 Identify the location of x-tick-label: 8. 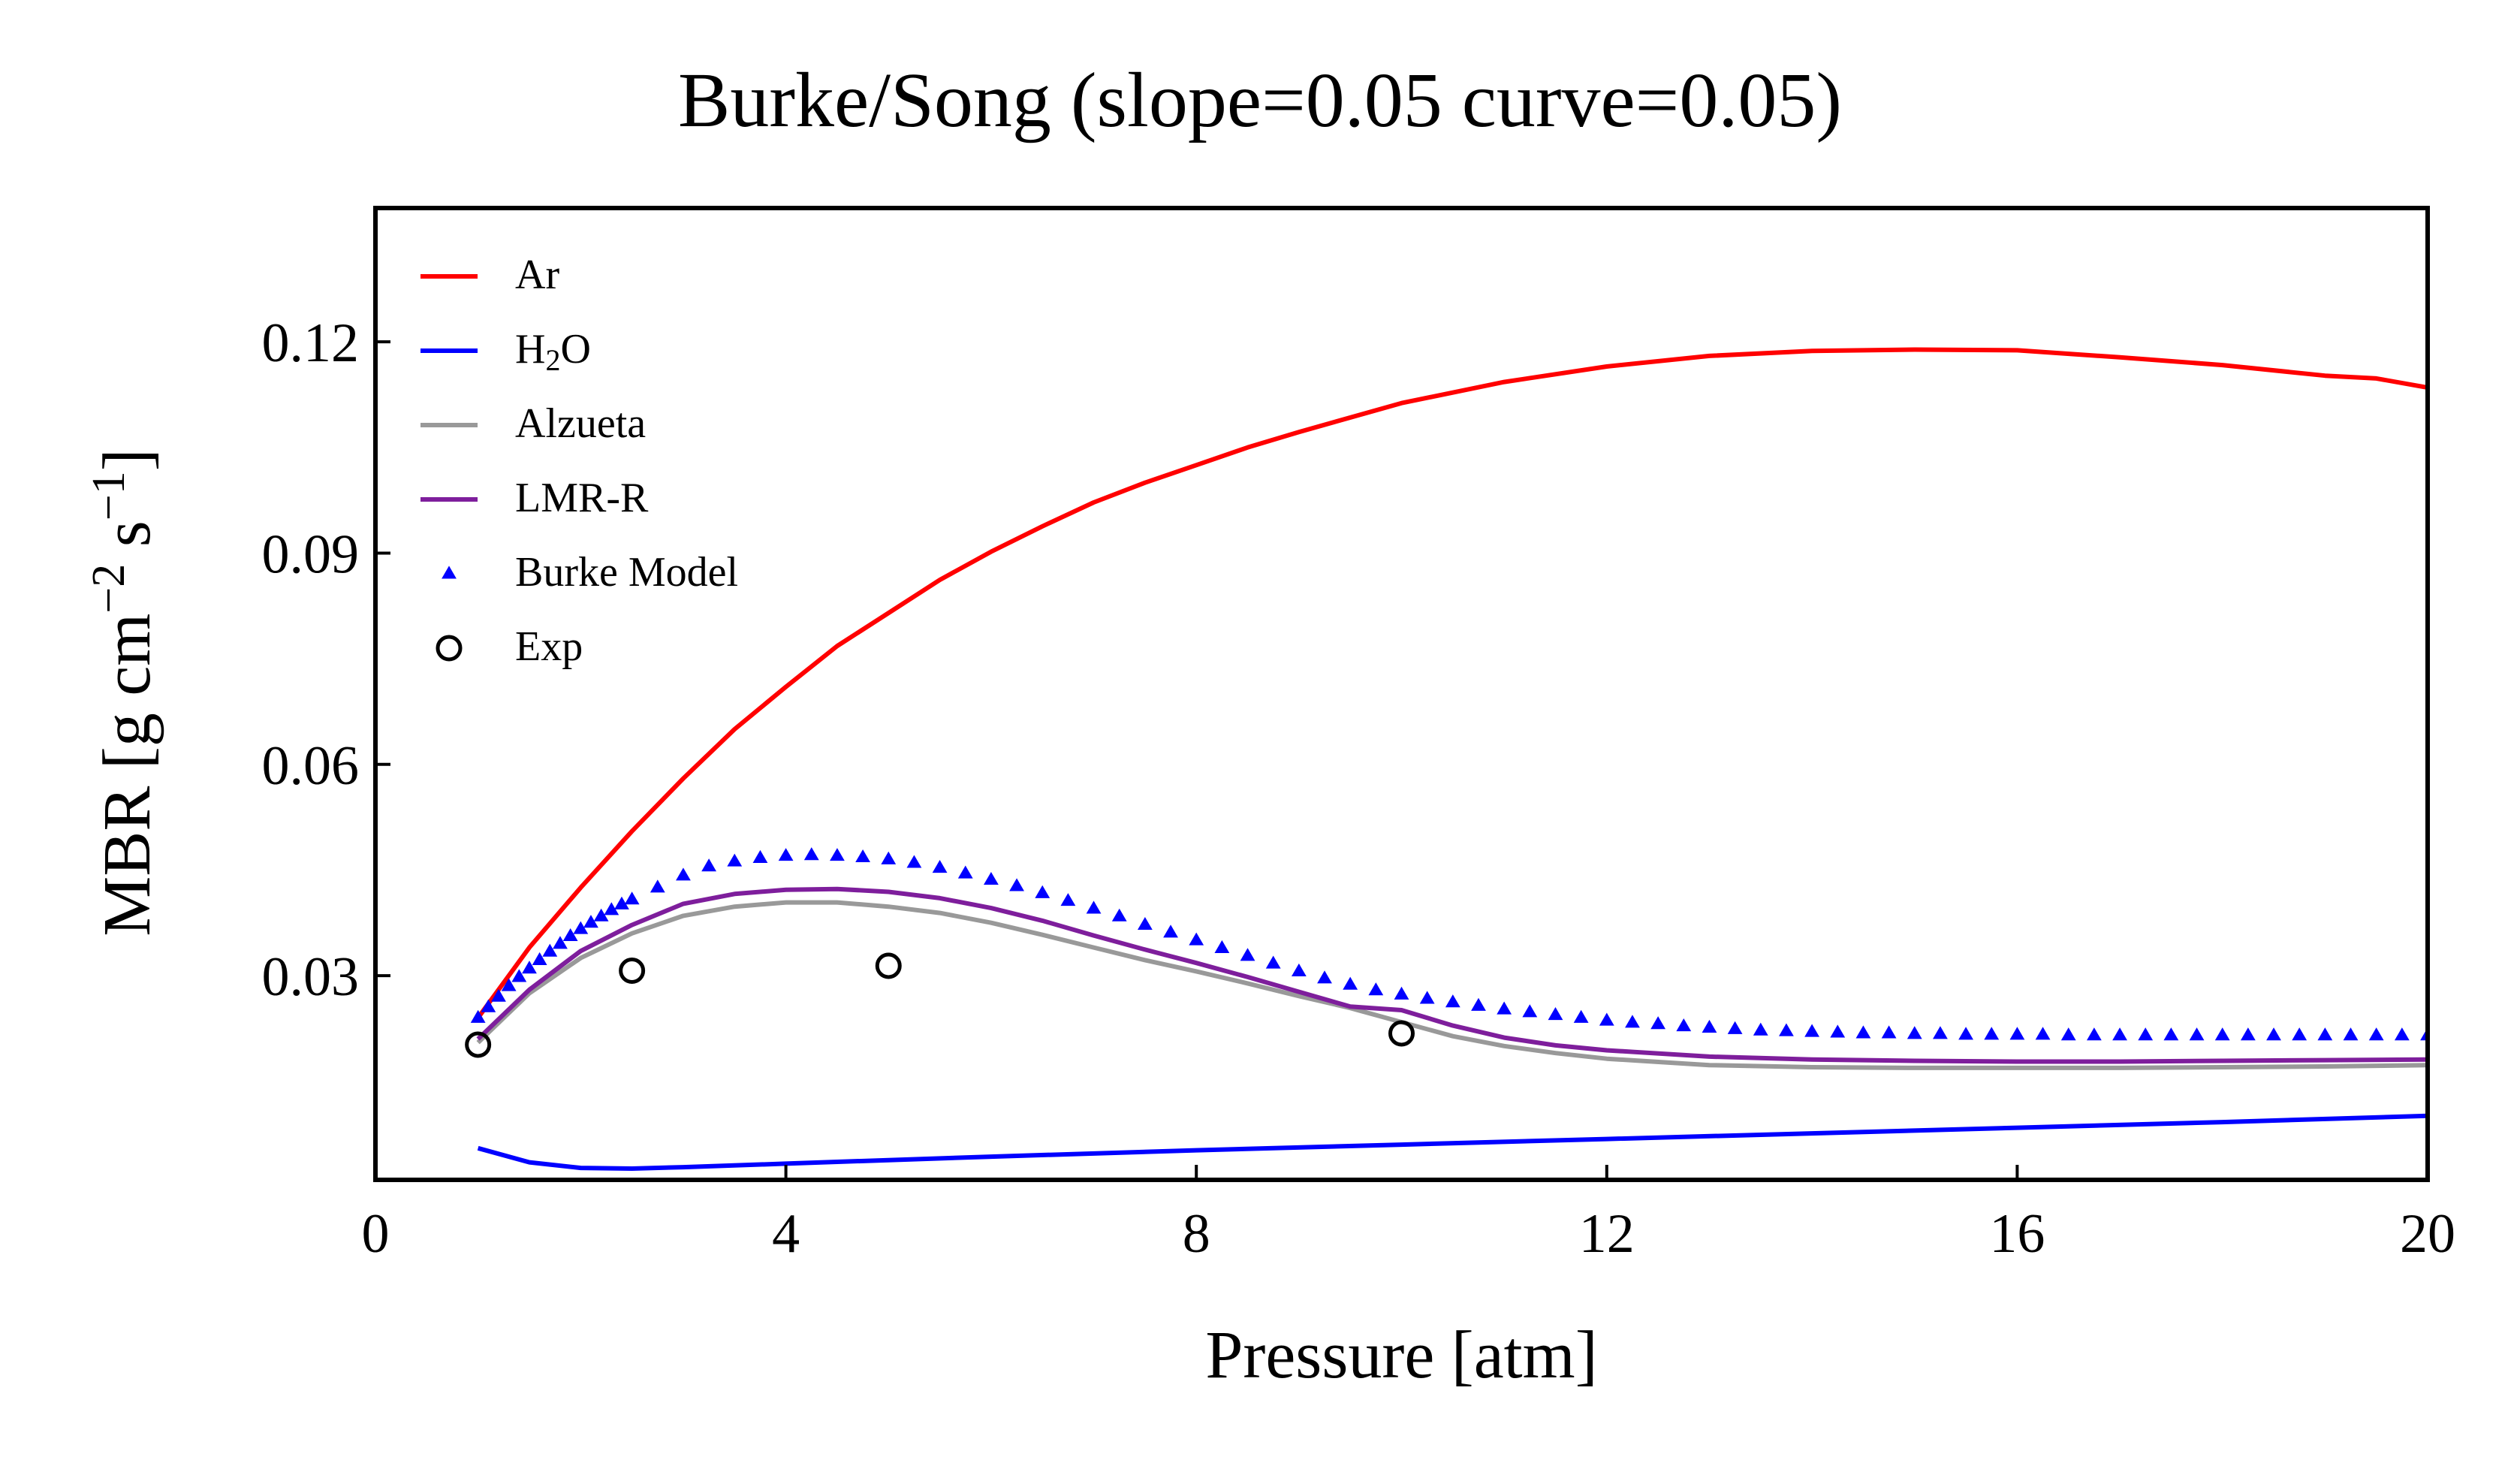
(1196, 1234).